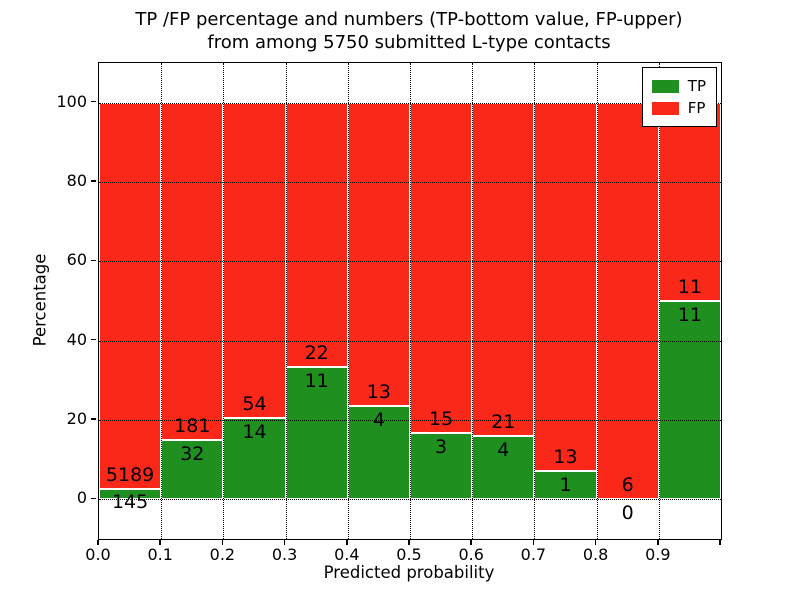  I want to click on tp-count-label: 0, so click(627, 513).